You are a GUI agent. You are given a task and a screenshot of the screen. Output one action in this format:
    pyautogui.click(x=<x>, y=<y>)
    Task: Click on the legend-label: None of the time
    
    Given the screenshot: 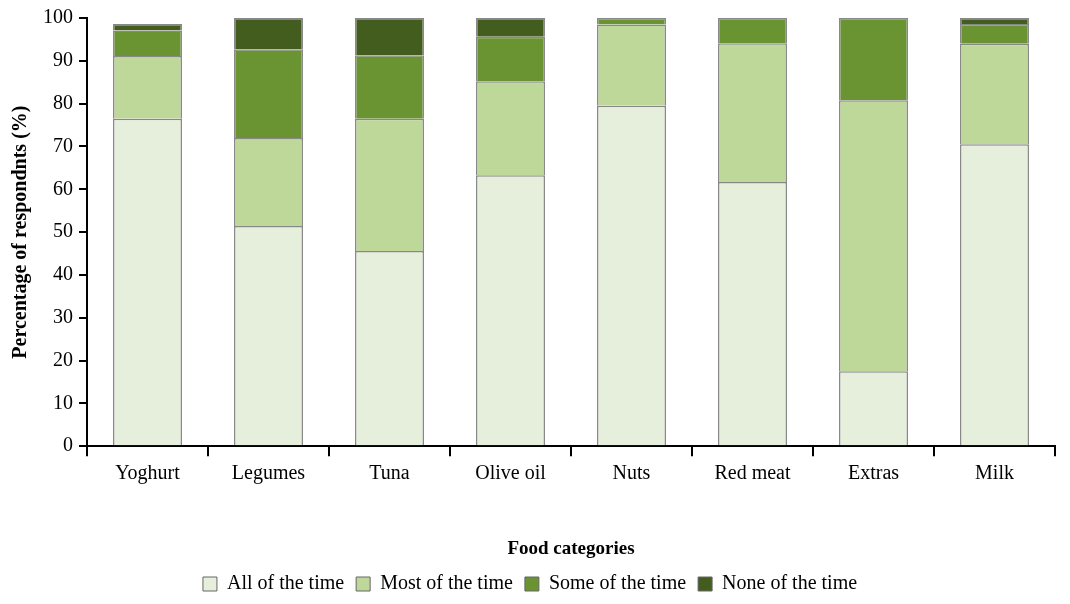 What is the action you would take?
    pyautogui.click(x=790, y=582)
    